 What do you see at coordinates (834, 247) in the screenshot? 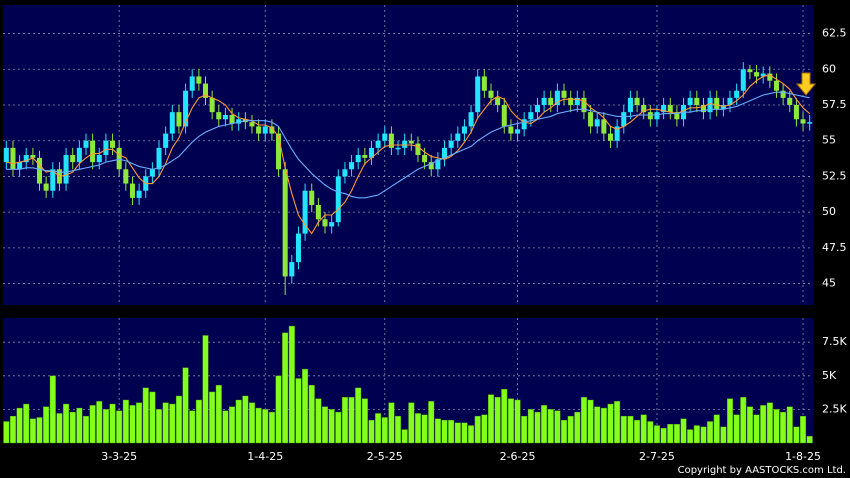
I see `y-tick-label: 47.5` at bounding box center [834, 247].